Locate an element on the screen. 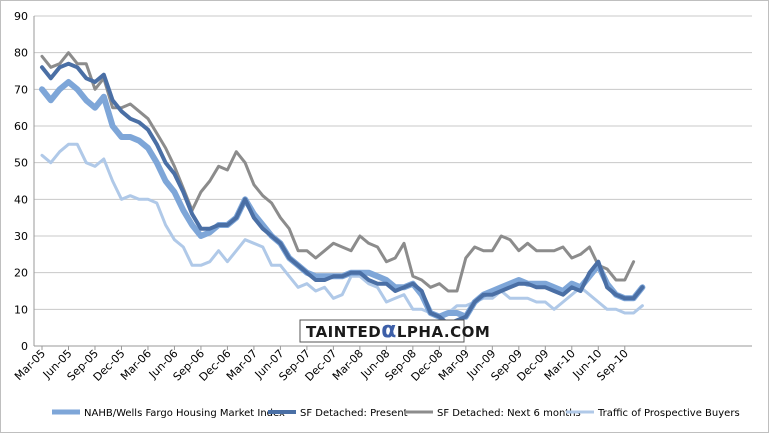 This screenshot has height=433, width=769. legend-label-next6: SF Detached: Next 6 months is located at coordinates (509, 413).